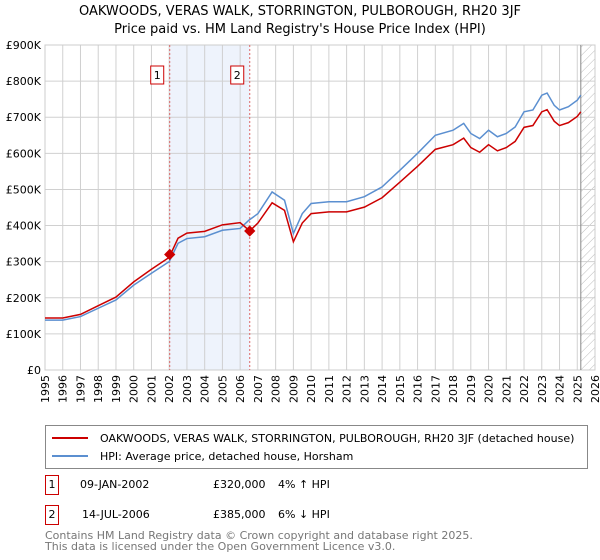 The width and height of the screenshot is (600, 560). Describe the element at coordinates (560, 389) in the screenshot. I see `x-tick-label: 2024` at that location.